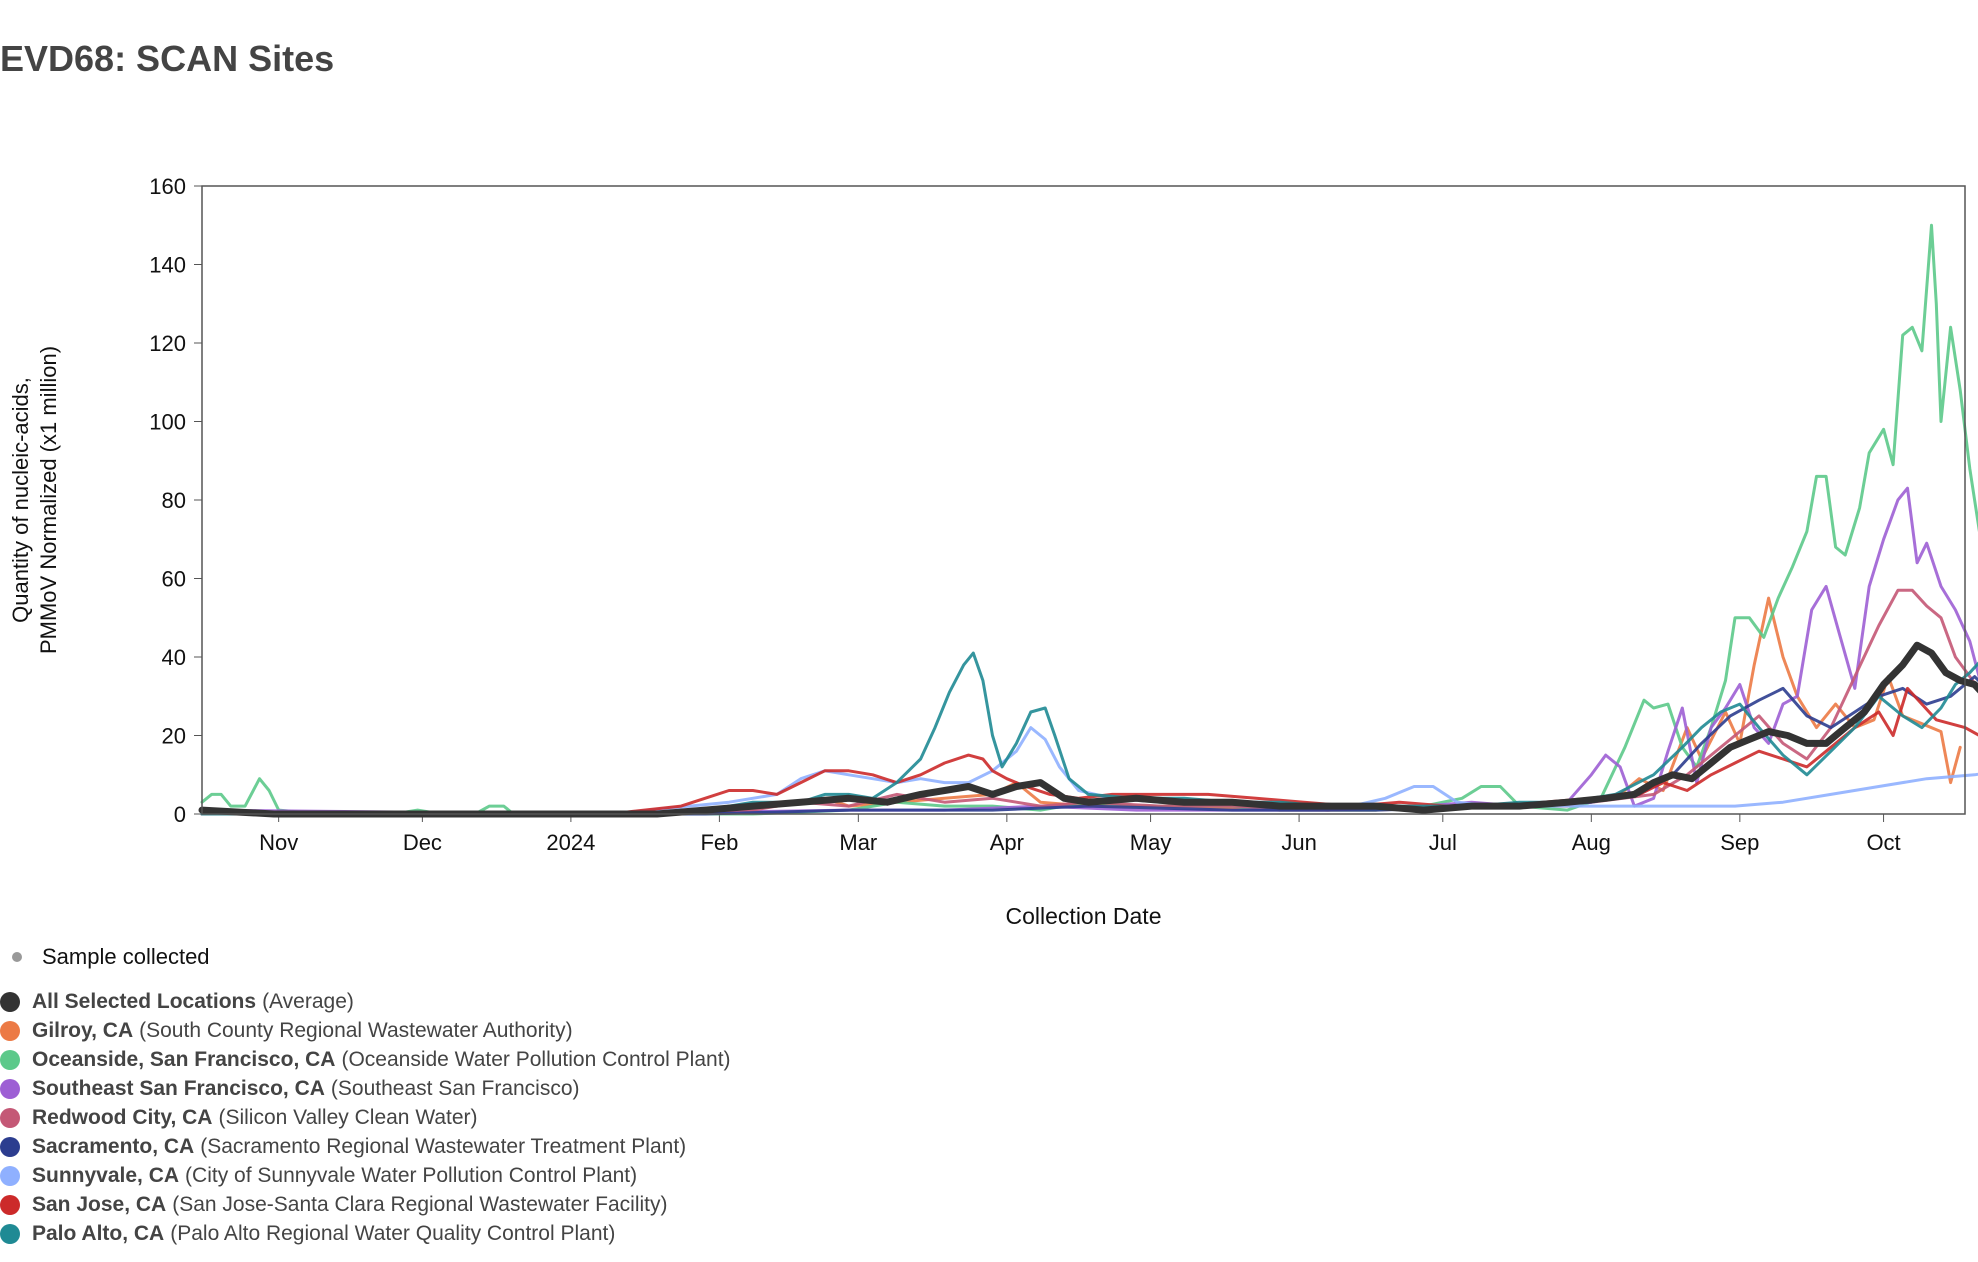 Image resolution: width=1978 pixels, height=1262 pixels. I want to click on sample-collected-legend: Sample collected, so click(110, 957).